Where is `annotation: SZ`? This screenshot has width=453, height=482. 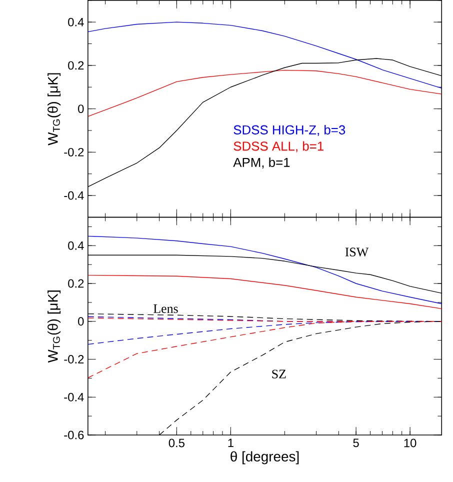 annotation: SZ is located at coordinates (279, 374).